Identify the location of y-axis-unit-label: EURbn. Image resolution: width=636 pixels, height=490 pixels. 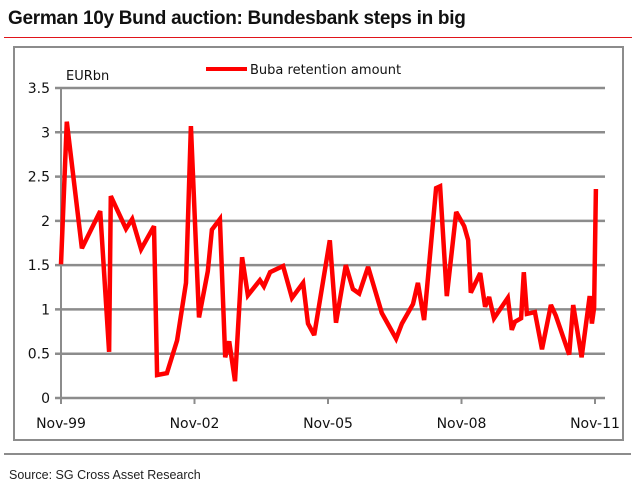
(87, 76).